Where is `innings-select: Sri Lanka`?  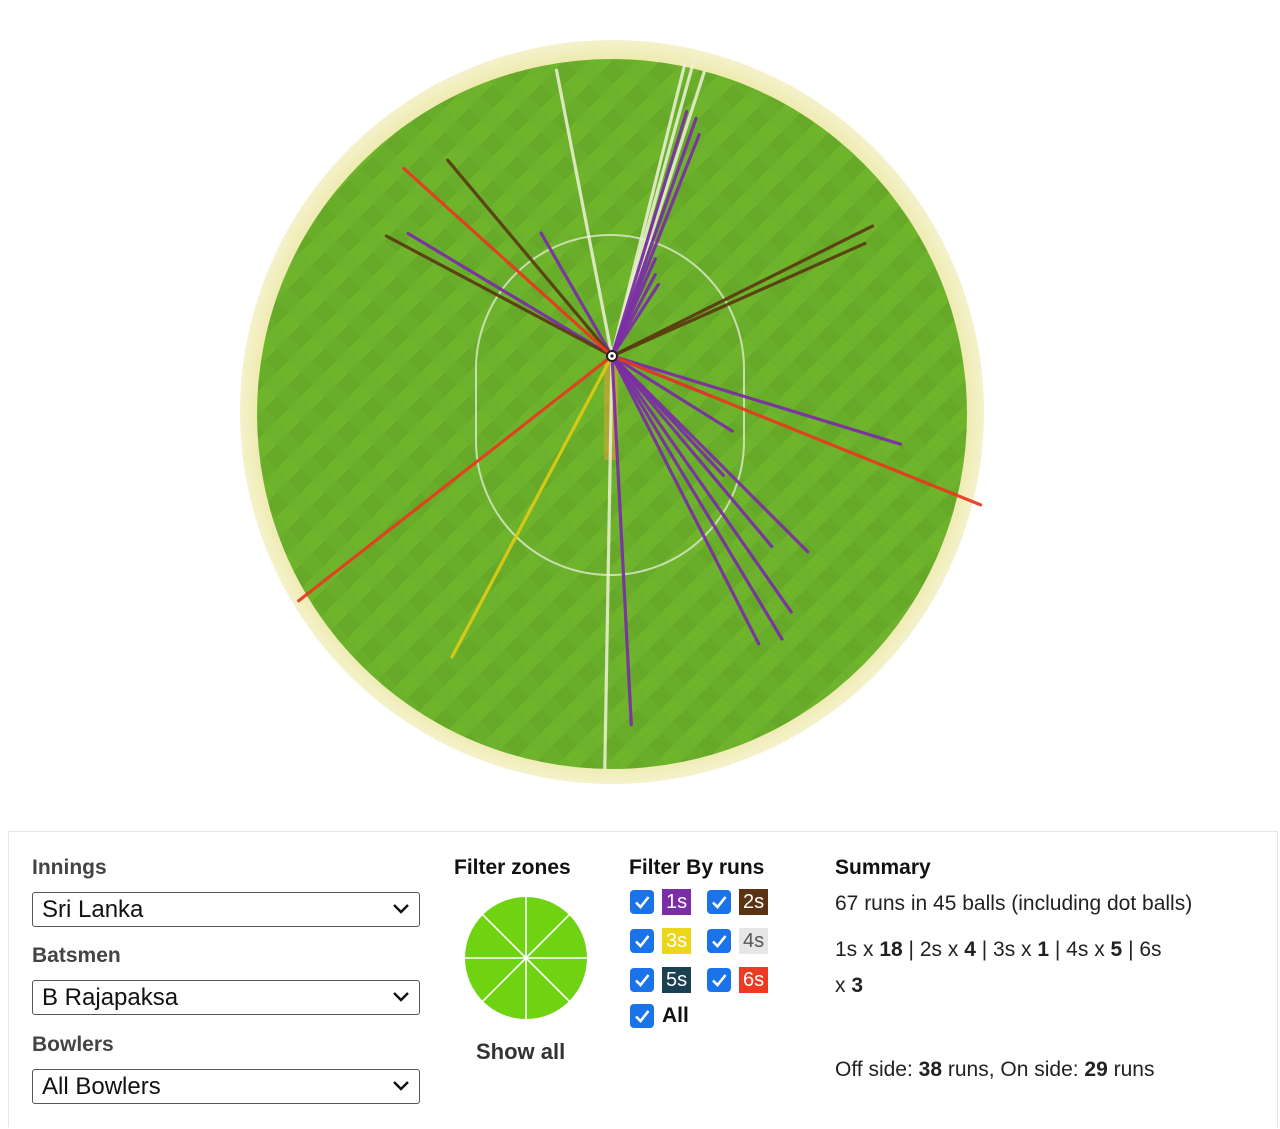 innings-select: Sri Lanka is located at coordinates (226, 909).